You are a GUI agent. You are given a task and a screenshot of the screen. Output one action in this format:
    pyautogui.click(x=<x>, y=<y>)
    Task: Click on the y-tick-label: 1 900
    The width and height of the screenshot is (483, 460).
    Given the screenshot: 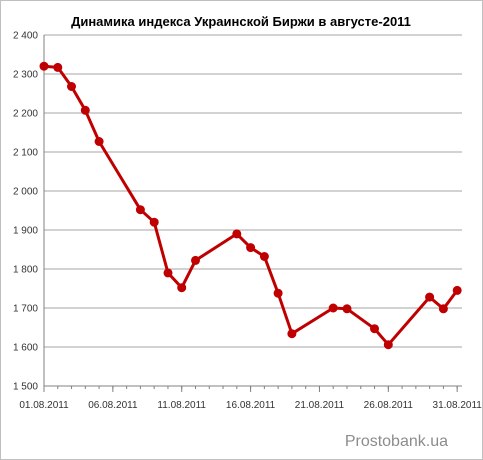 What is the action you would take?
    pyautogui.click(x=25, y=231)
    